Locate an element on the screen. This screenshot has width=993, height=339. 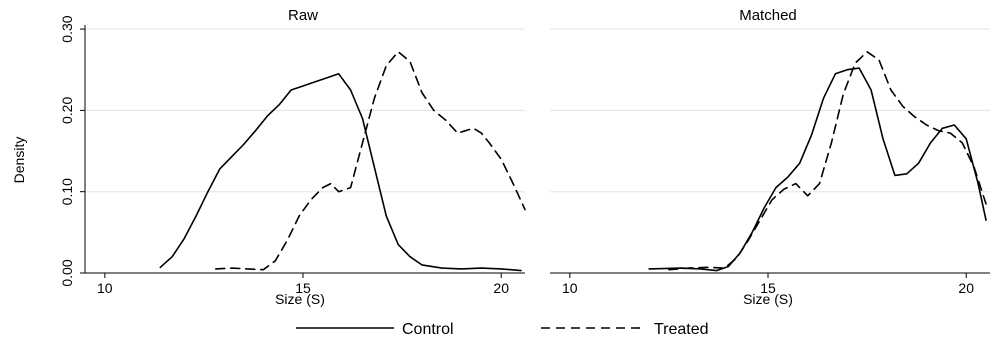
panel-title-matched: Matched is located at coordinates (768, 15).